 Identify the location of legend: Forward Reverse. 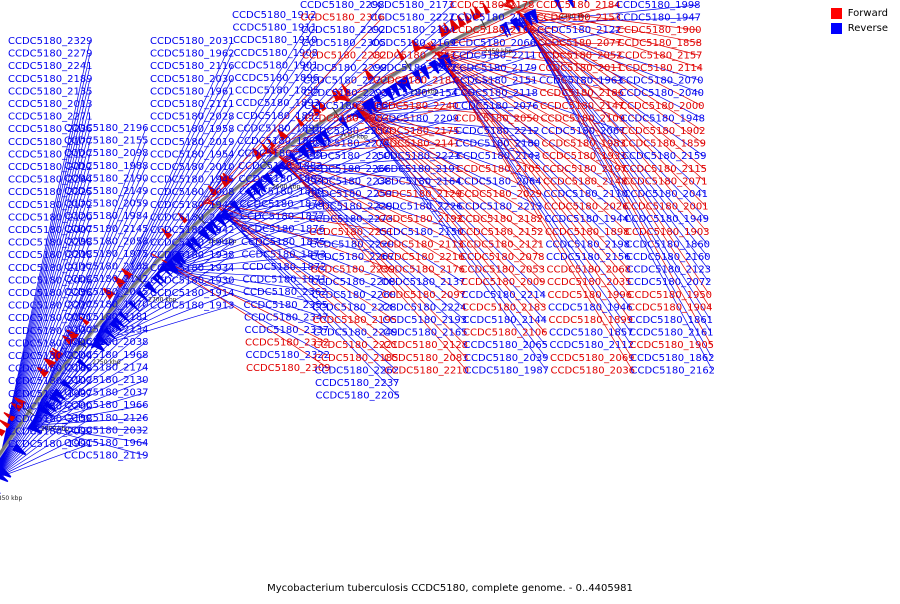
(859, 23).